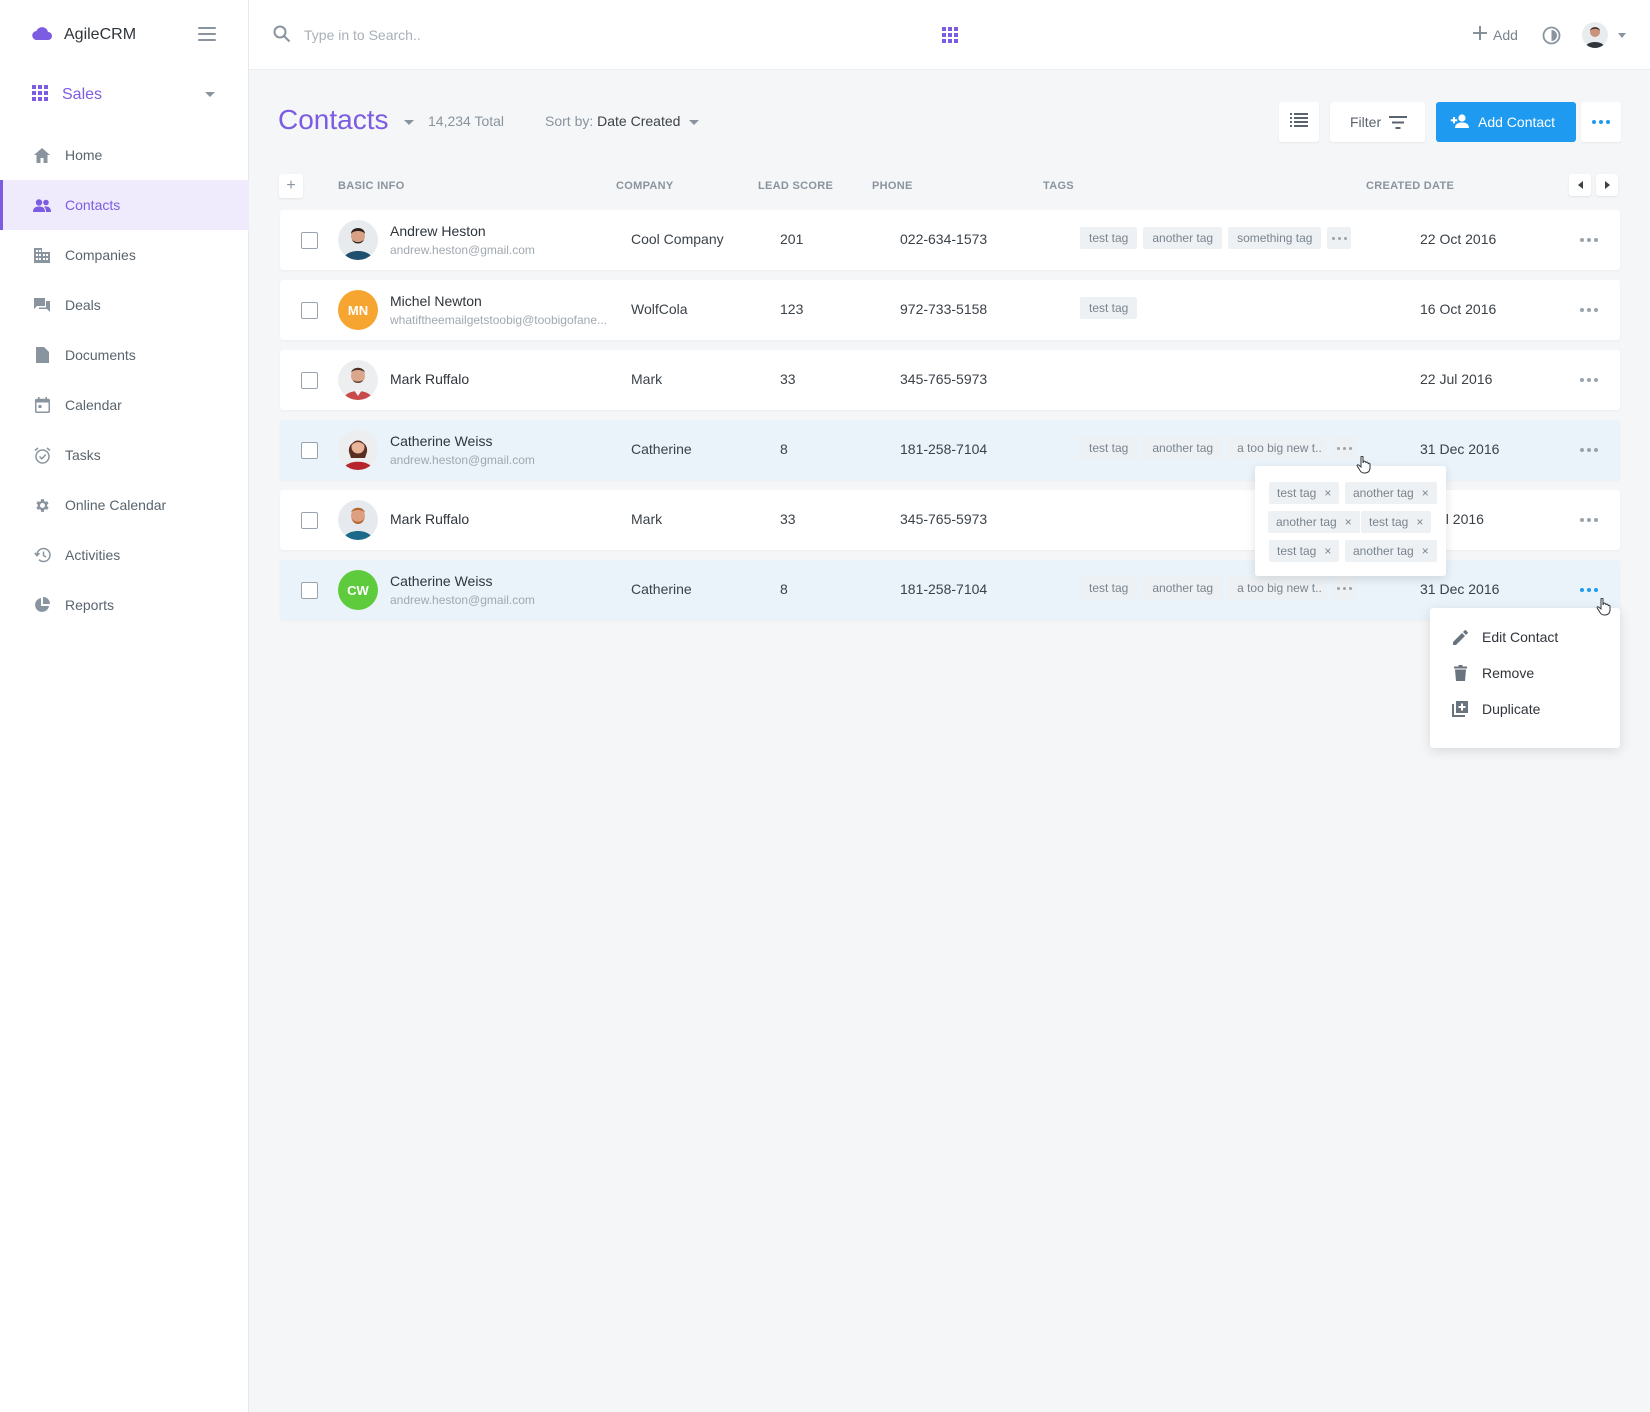 This screenshot has height=1412, width=1650. I want to click on hand-cursor-icon, so click(1364, 464).